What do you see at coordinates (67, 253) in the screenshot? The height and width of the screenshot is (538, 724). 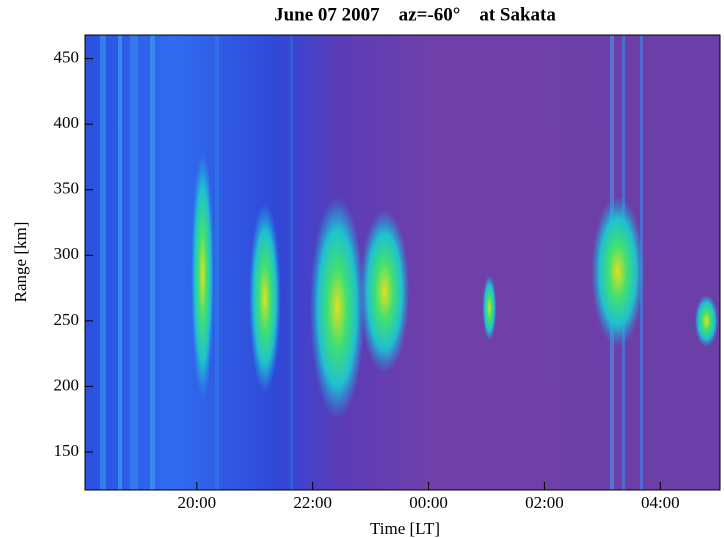 I see `y-tick-label: 300` at bounding box center [67, 253].